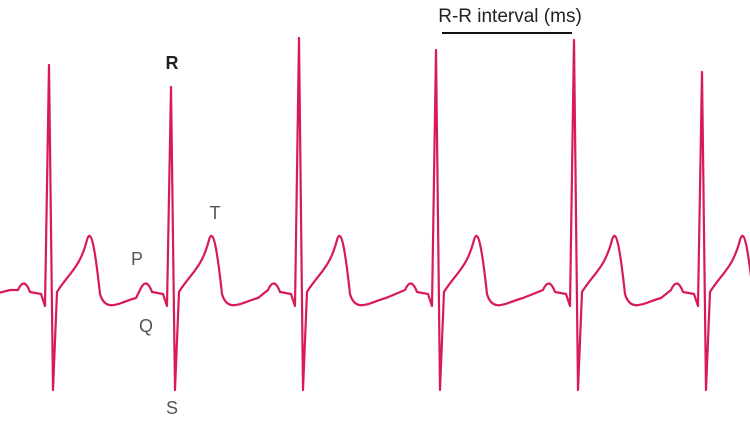 This screenshot has height=422, width=750. What do you see at coordinates (510, 16) in the screenshot?
I see `rr-interval-label: R-R interval (ms)` at bounding box center [510, 16].